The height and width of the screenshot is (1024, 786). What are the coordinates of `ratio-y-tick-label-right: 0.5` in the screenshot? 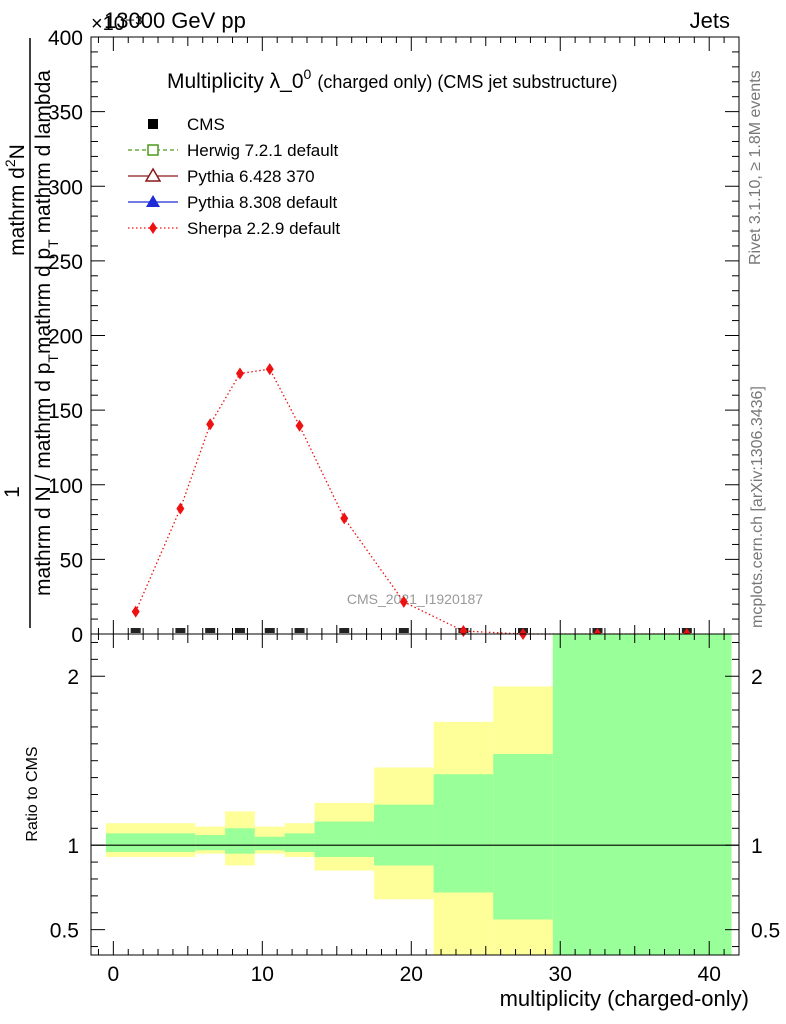 It's located at (765, 931).